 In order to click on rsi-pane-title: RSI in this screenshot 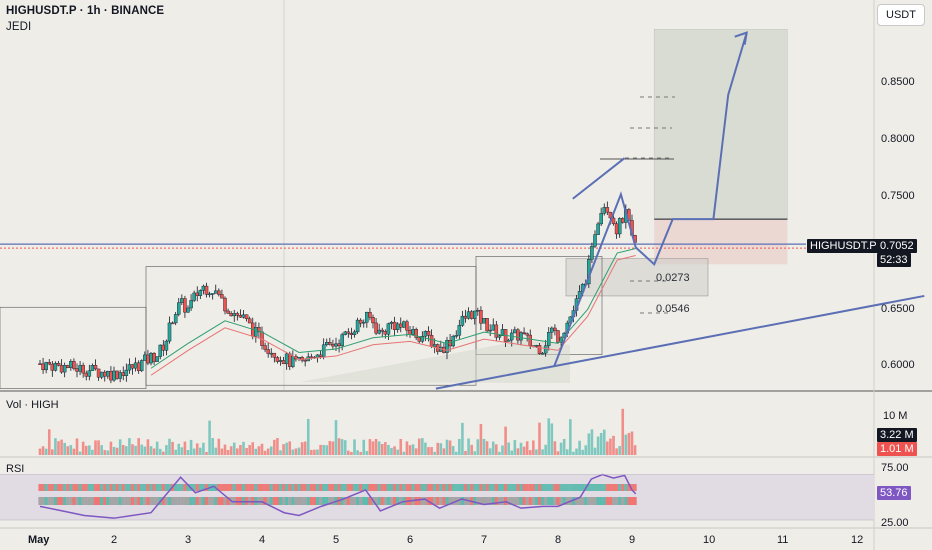, I will do `click(15, 469)`.